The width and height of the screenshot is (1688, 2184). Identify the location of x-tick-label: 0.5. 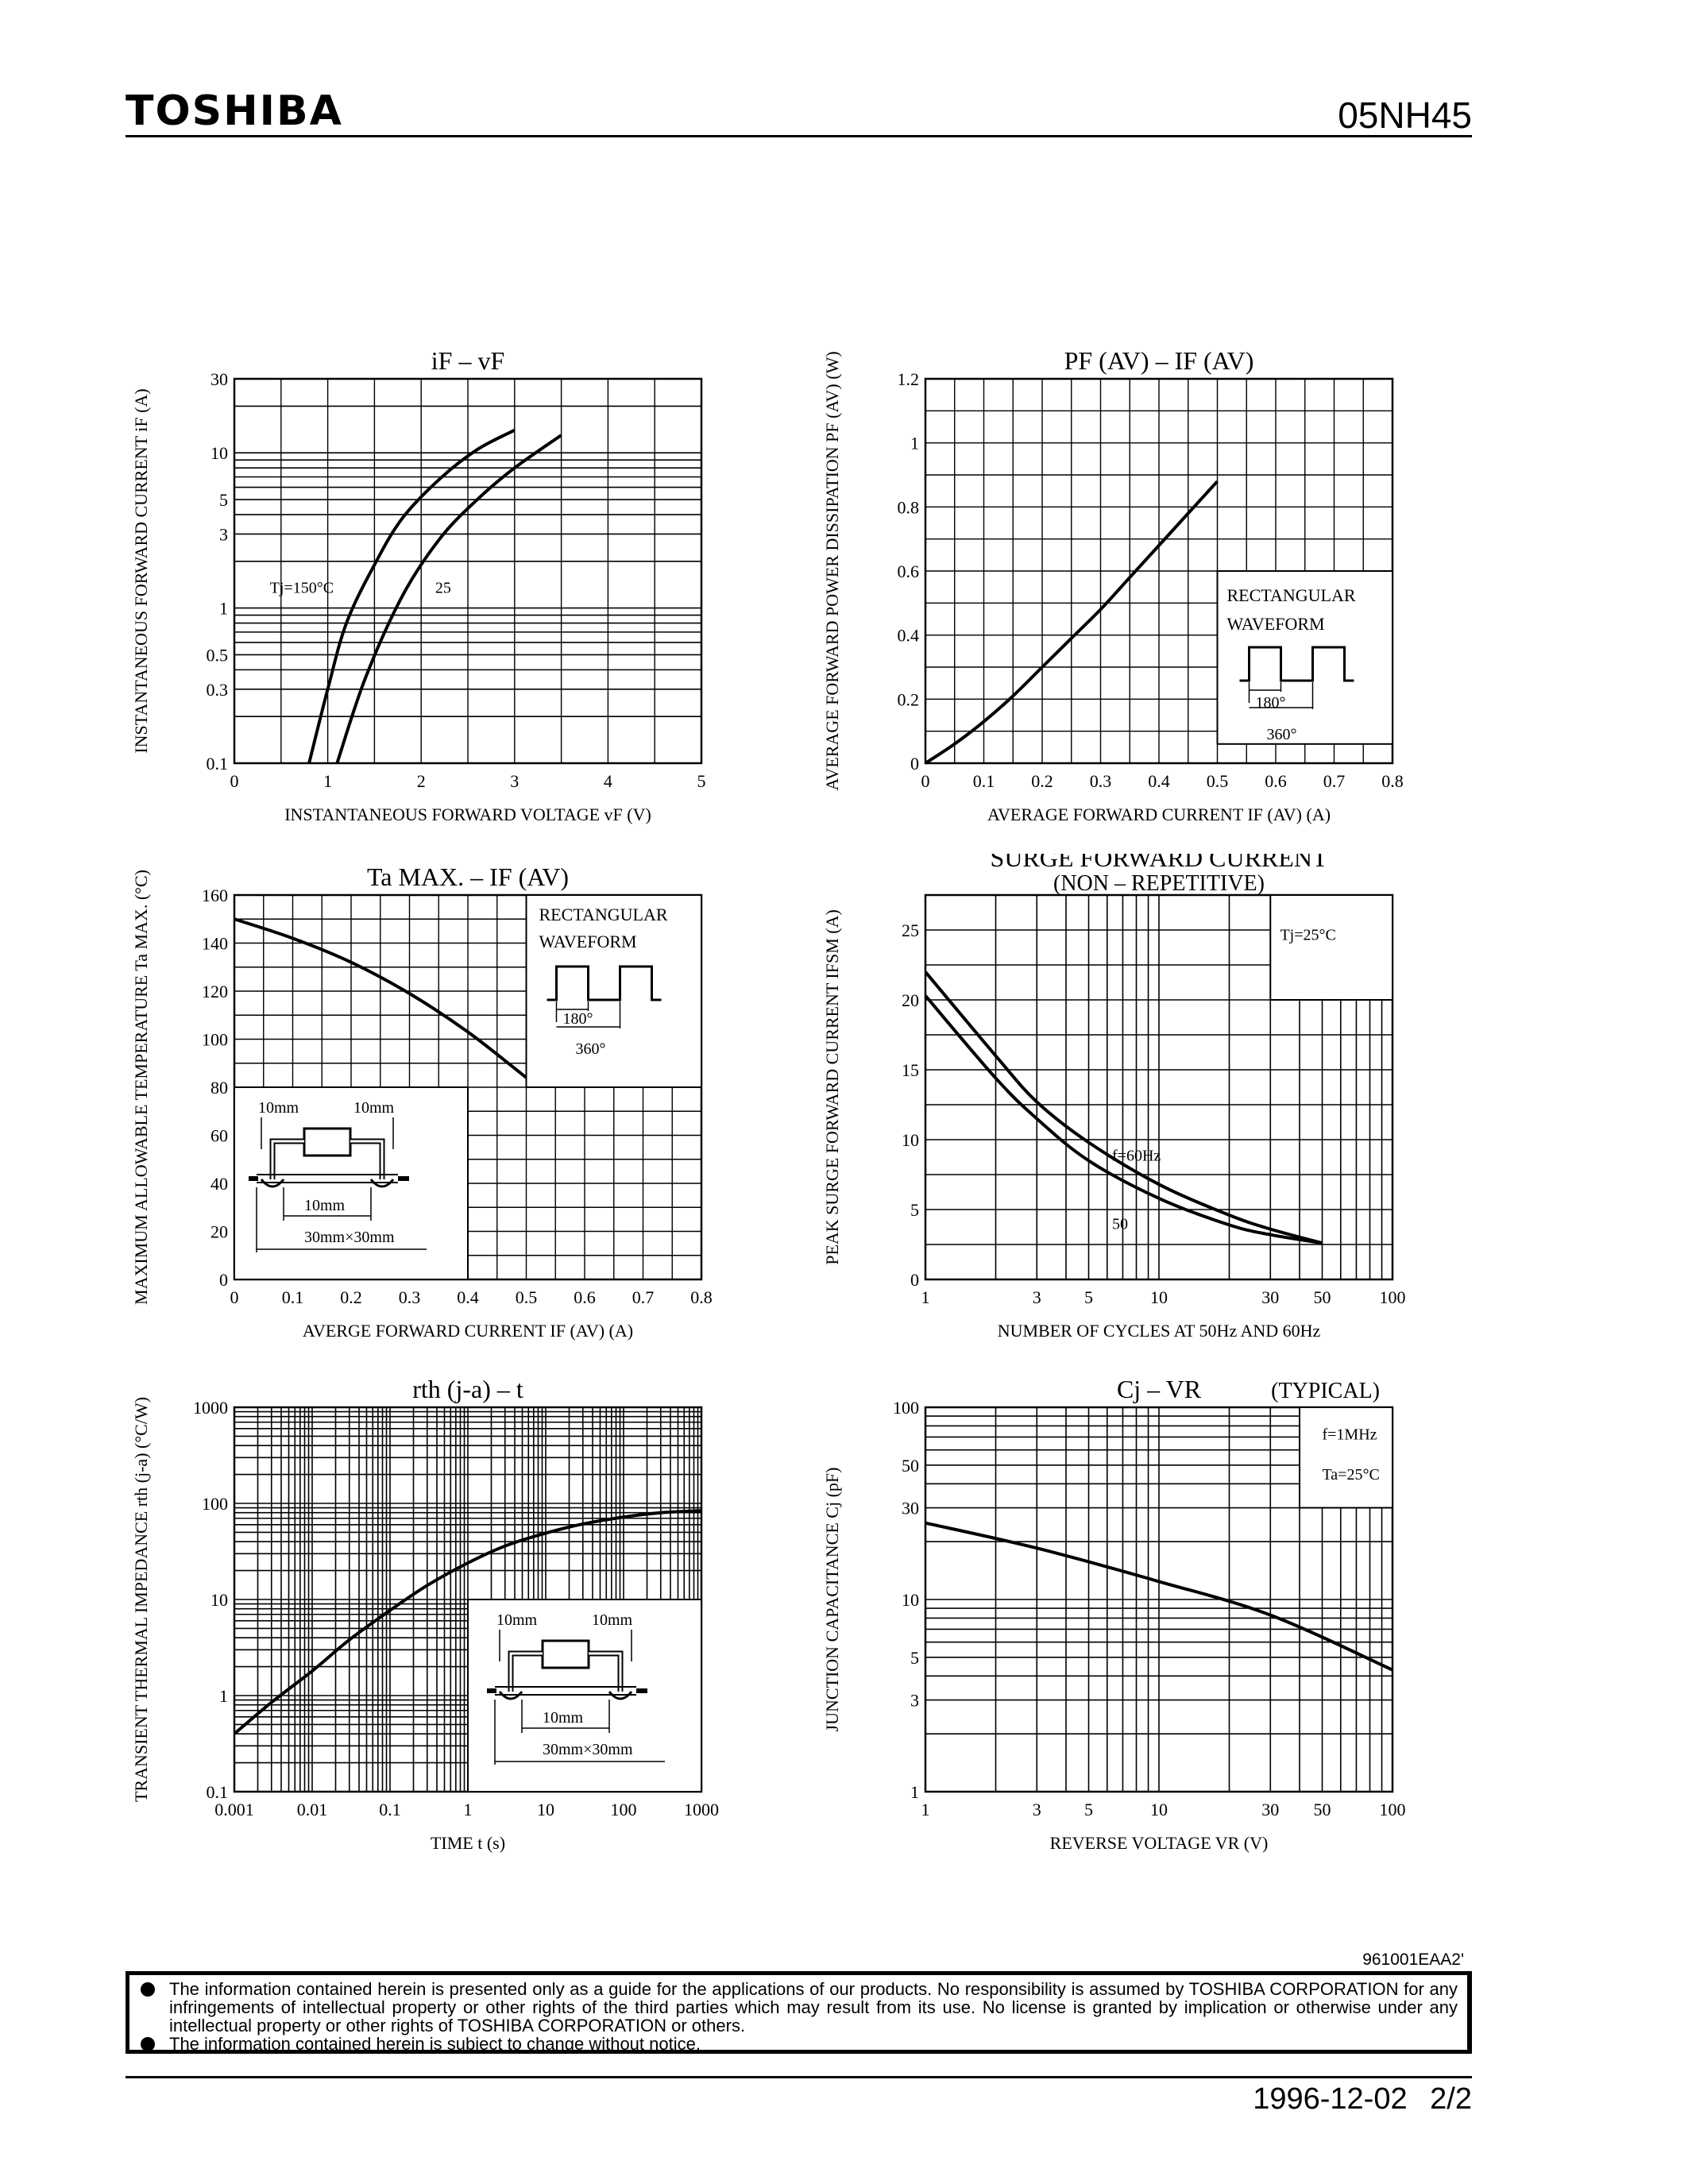
(1218, 781).